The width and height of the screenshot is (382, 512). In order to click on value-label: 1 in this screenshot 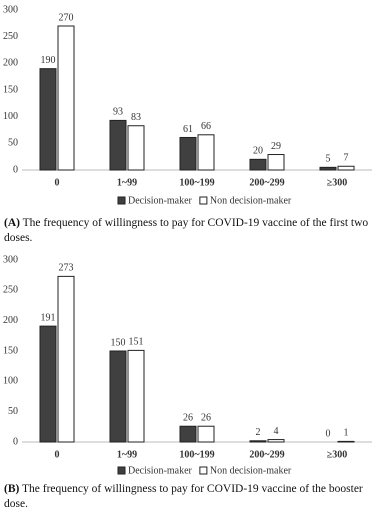, I will do `click(346, 433)`.